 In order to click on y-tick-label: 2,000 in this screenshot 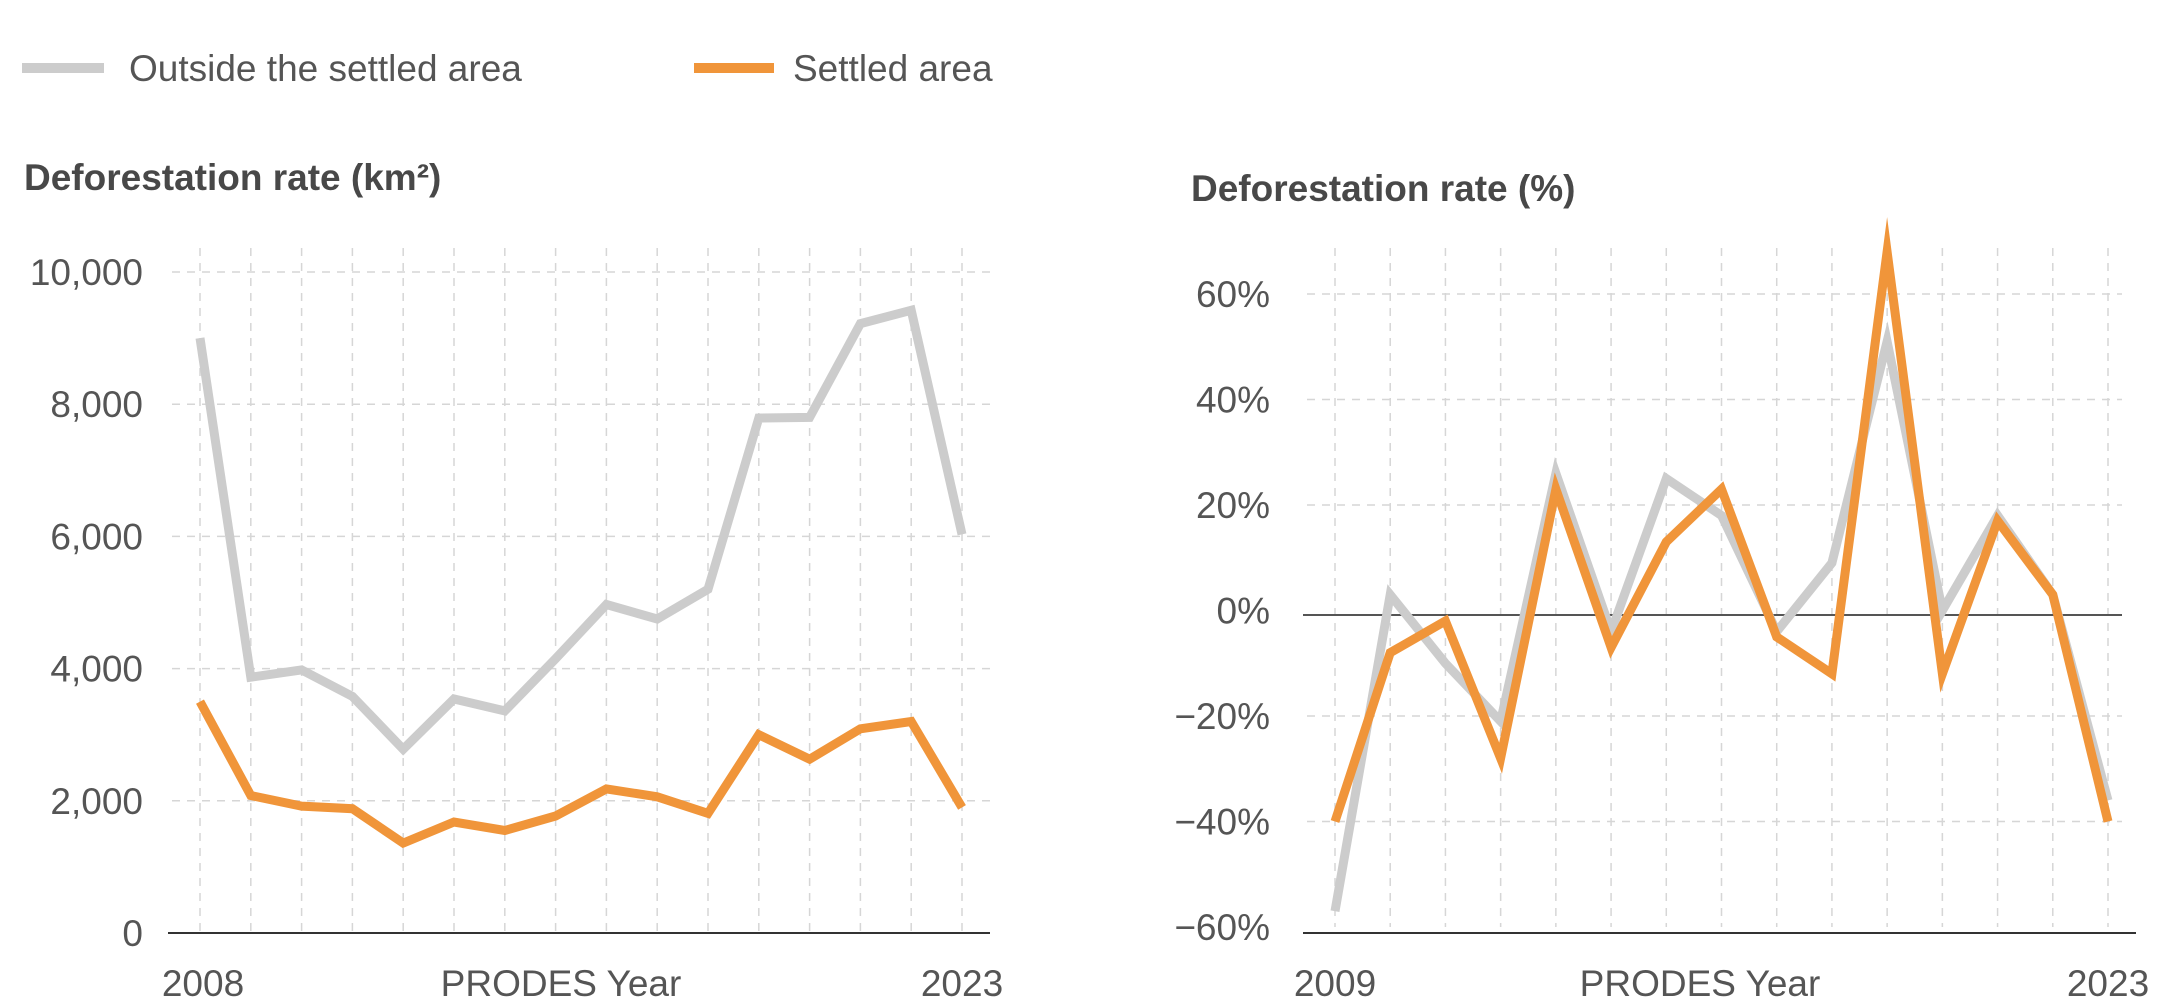, I will do `click(96, 801)`.